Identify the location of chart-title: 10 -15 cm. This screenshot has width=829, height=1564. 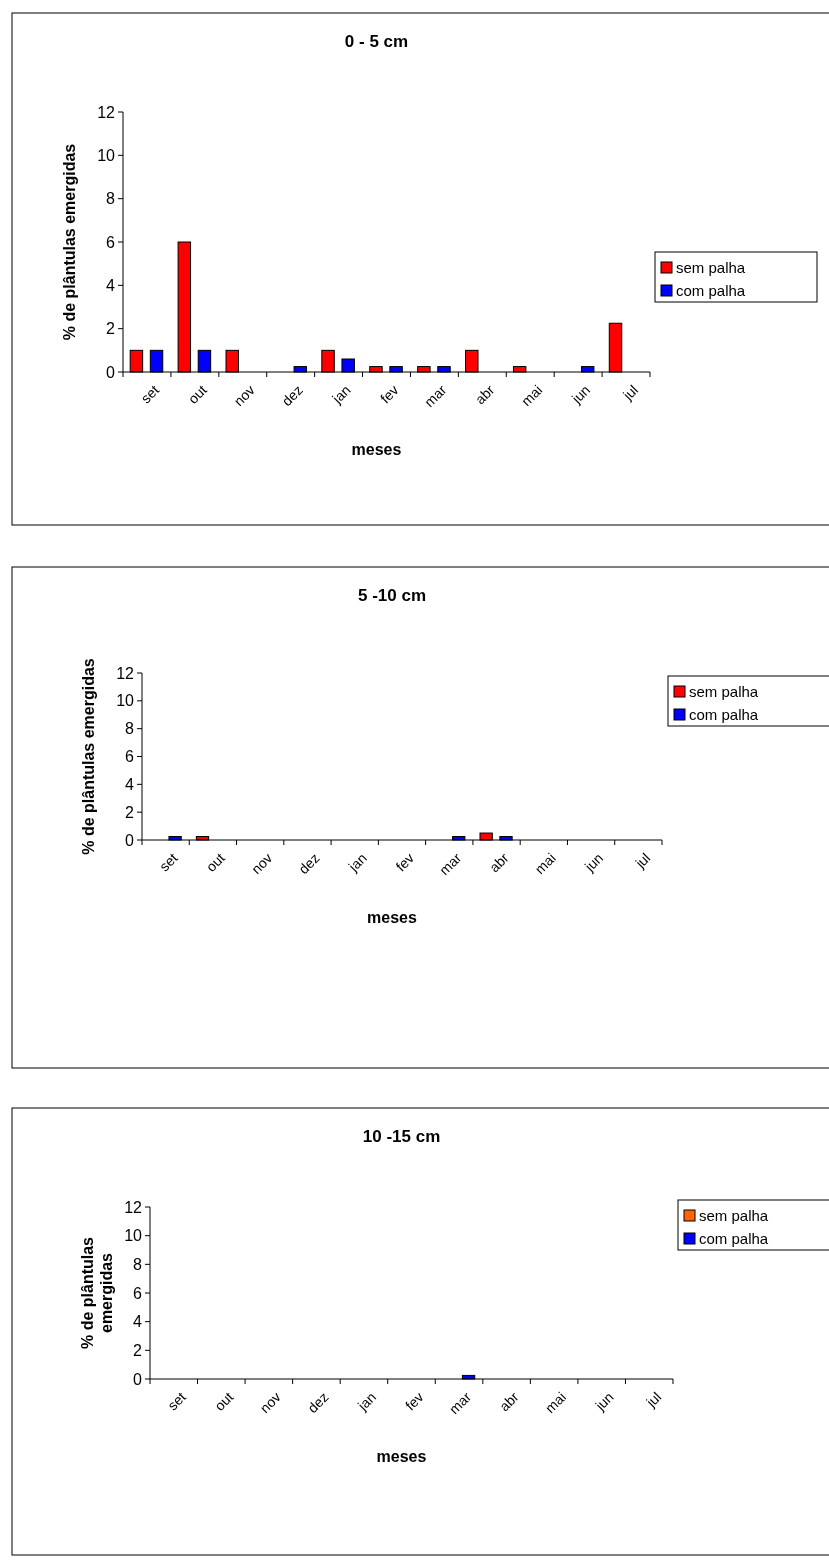
(401, 1136).